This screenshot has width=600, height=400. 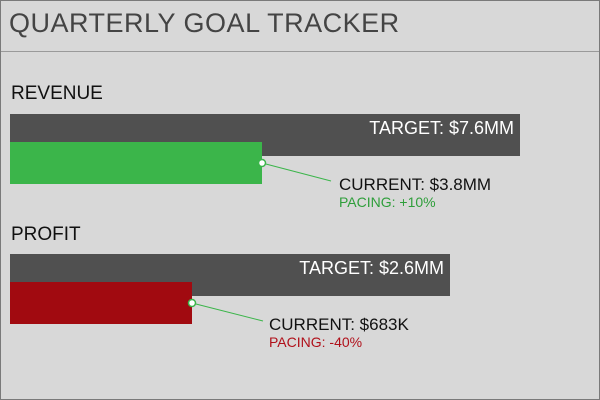 I want to click on page-title: QUARTERLY GOAL TRACKER, so click(x=204, y=23).